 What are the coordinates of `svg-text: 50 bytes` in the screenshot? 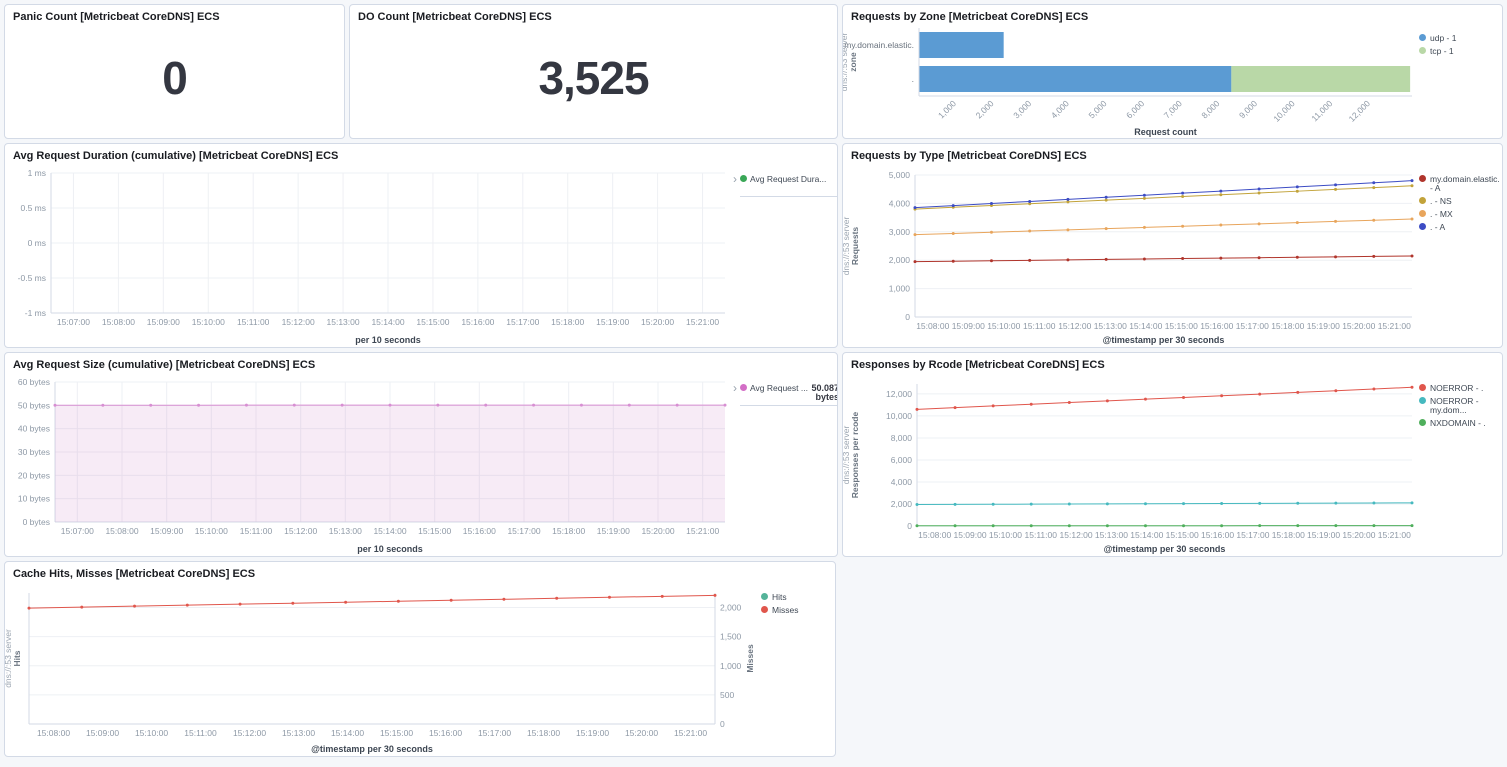 It's located at (34, 405).